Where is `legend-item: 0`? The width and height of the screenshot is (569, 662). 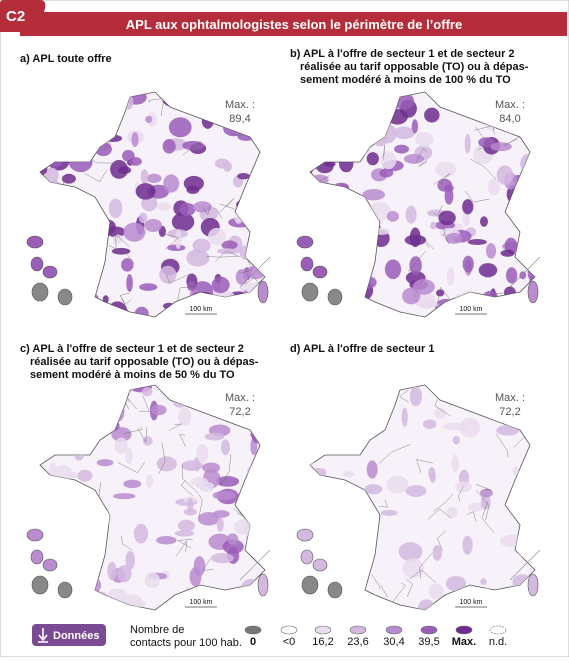
legend-item: 0 is located at coordinates (253, 642).